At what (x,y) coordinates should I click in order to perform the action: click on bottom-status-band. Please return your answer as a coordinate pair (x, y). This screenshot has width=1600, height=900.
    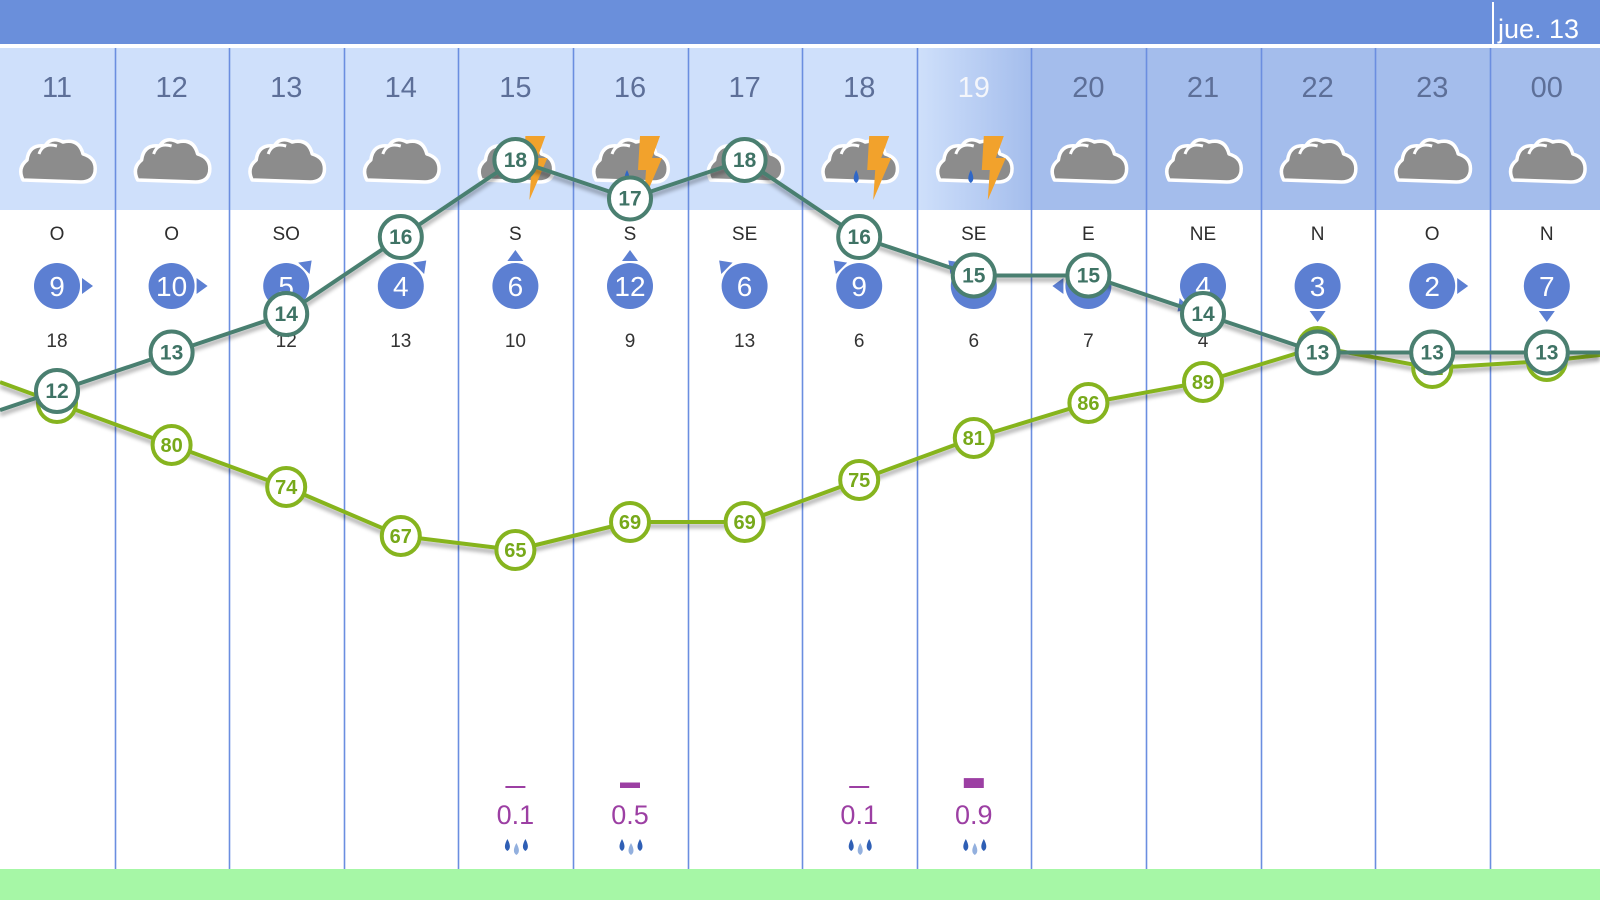
    Looking at the image, I should click on (800, 884).